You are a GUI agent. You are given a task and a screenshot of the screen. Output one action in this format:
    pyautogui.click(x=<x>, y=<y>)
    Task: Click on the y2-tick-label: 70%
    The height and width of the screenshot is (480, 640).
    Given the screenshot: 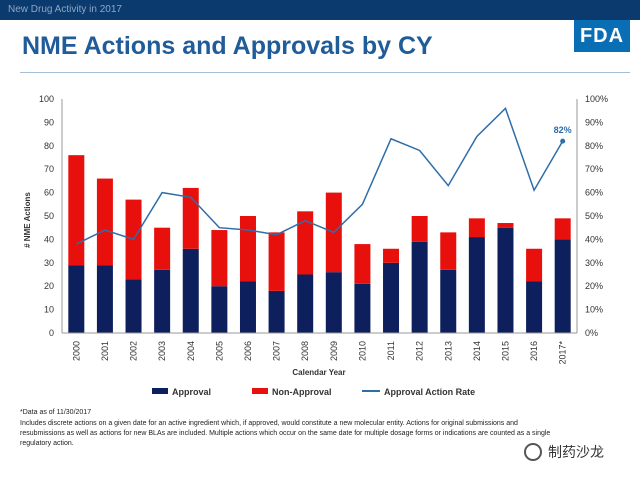 What is the action you would take?
    pyautogui.click(x=594, y=169)
    